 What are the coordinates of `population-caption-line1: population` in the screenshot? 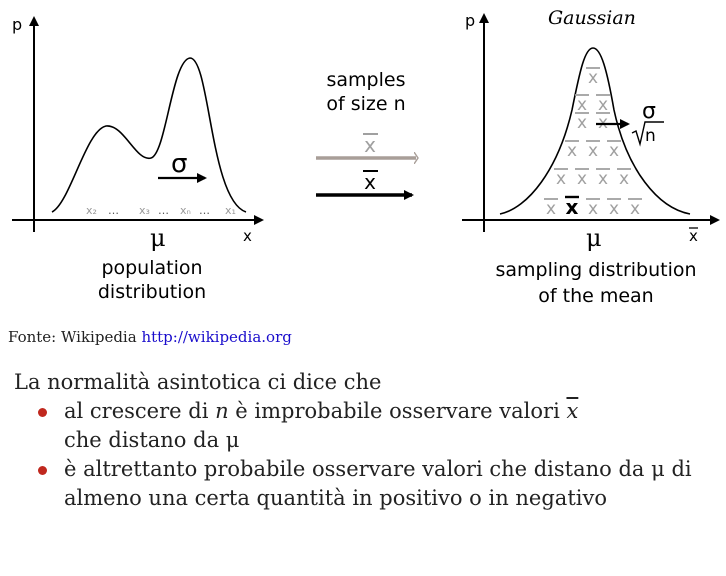 It's located at (151, 268).